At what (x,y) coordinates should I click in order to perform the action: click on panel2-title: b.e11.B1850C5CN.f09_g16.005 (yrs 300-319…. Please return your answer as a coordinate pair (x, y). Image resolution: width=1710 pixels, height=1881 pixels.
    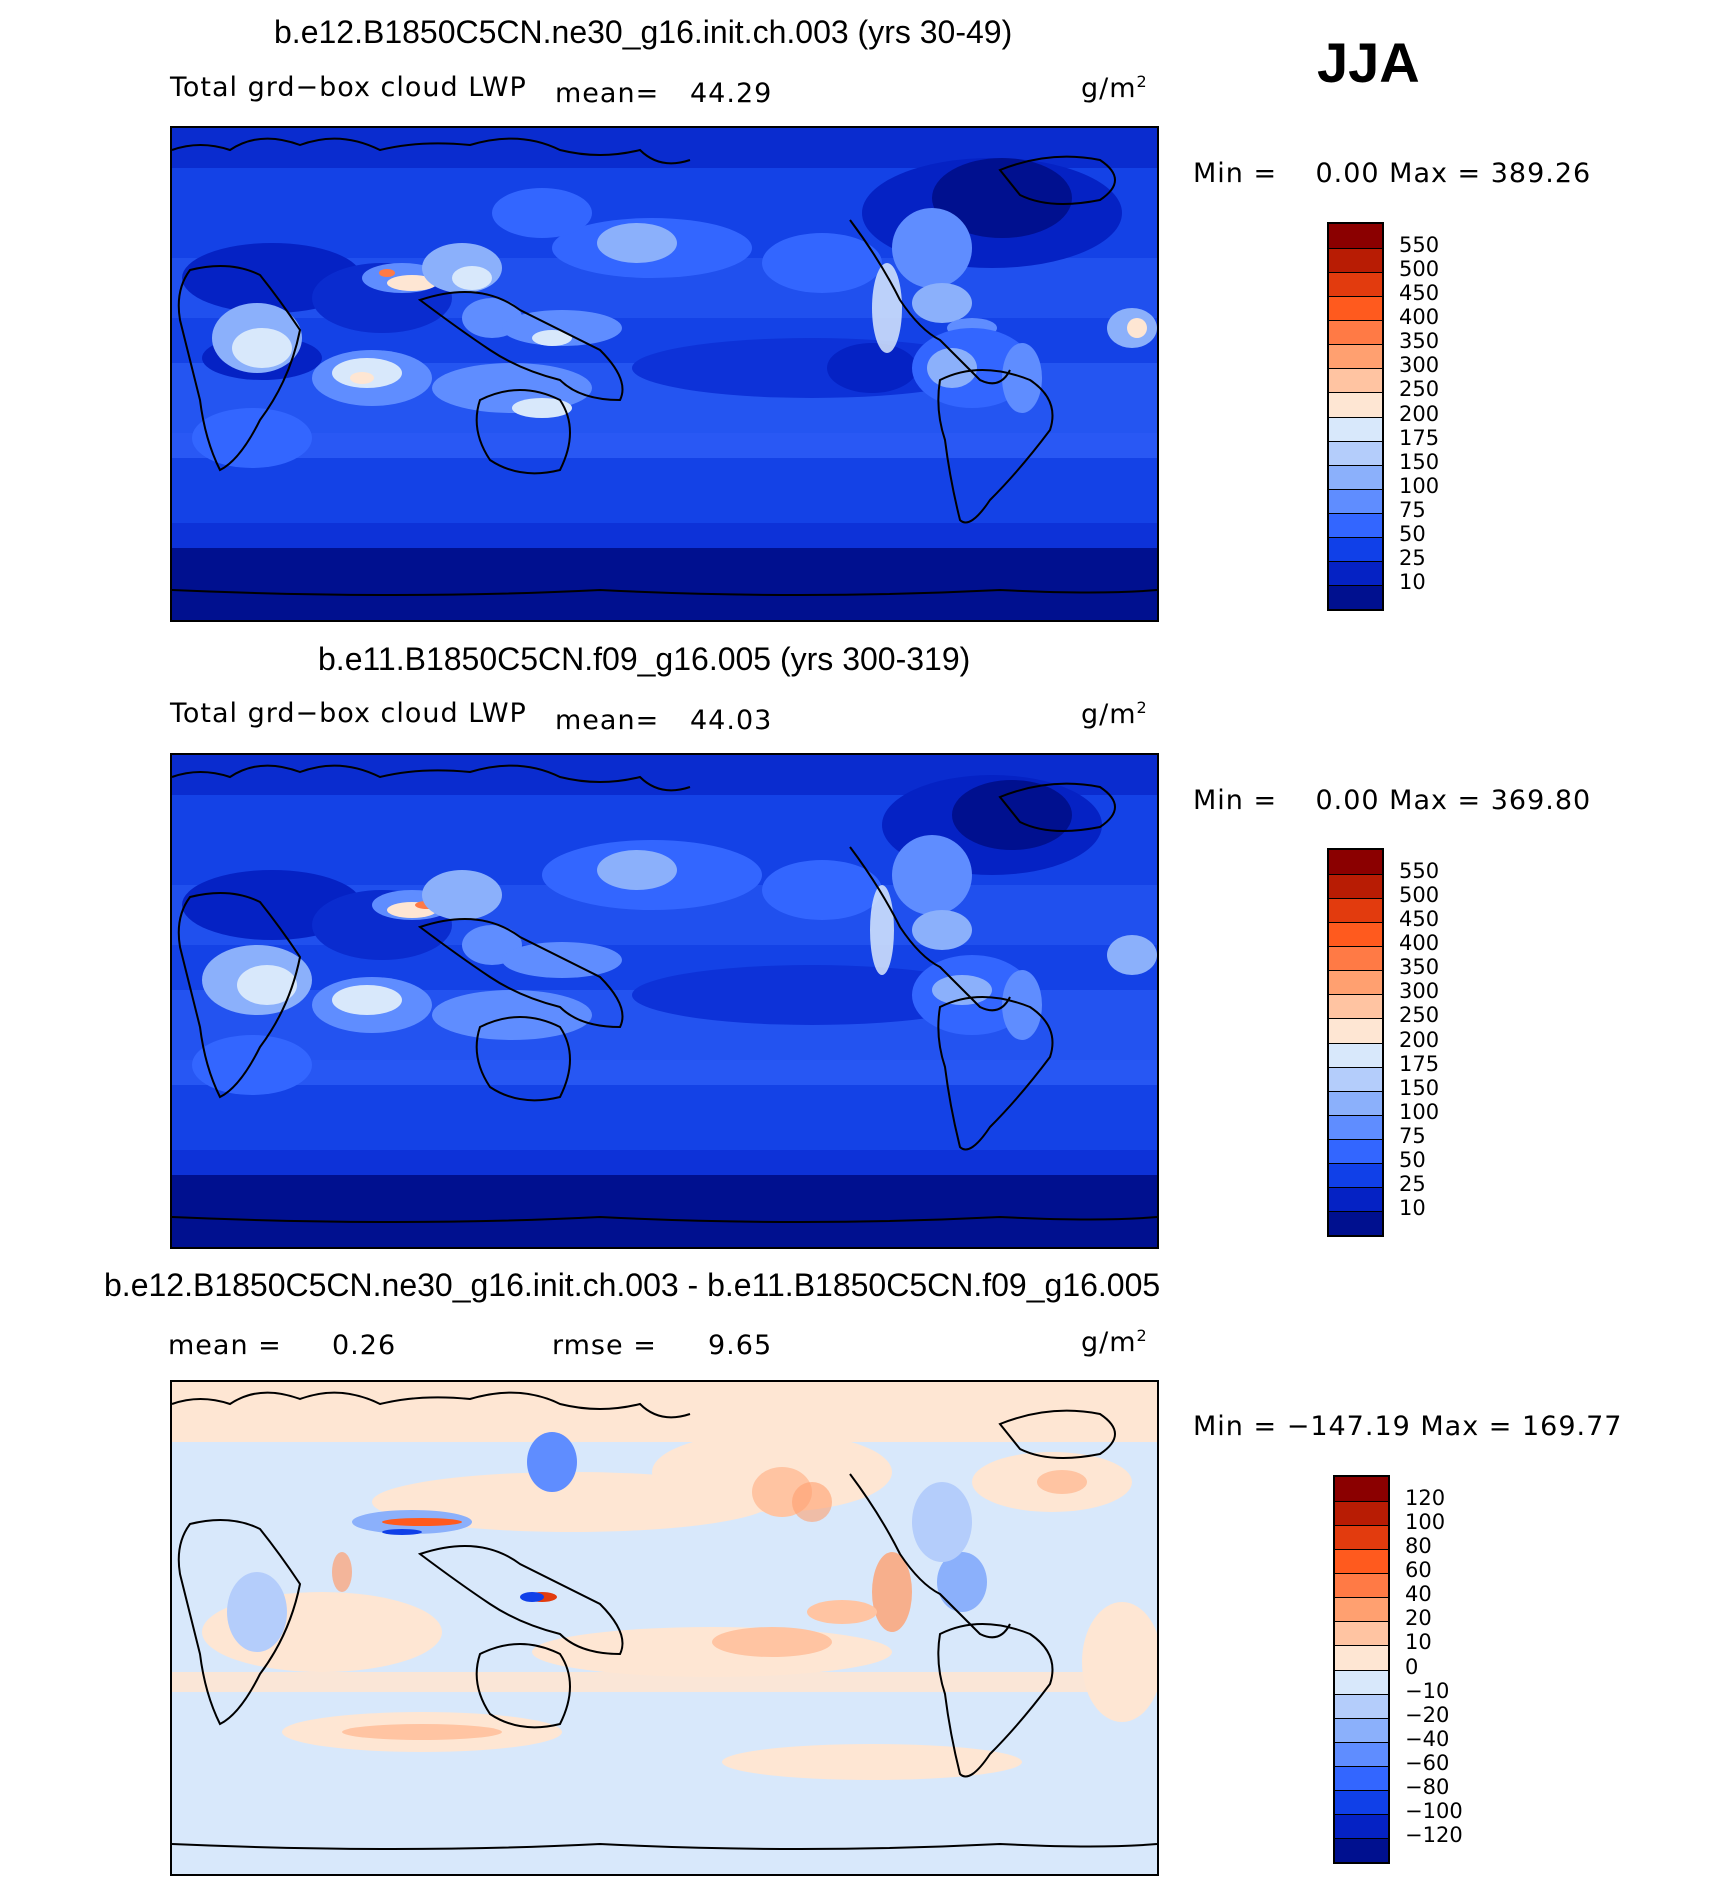
    Looking at the image, I should click on (644, 659).